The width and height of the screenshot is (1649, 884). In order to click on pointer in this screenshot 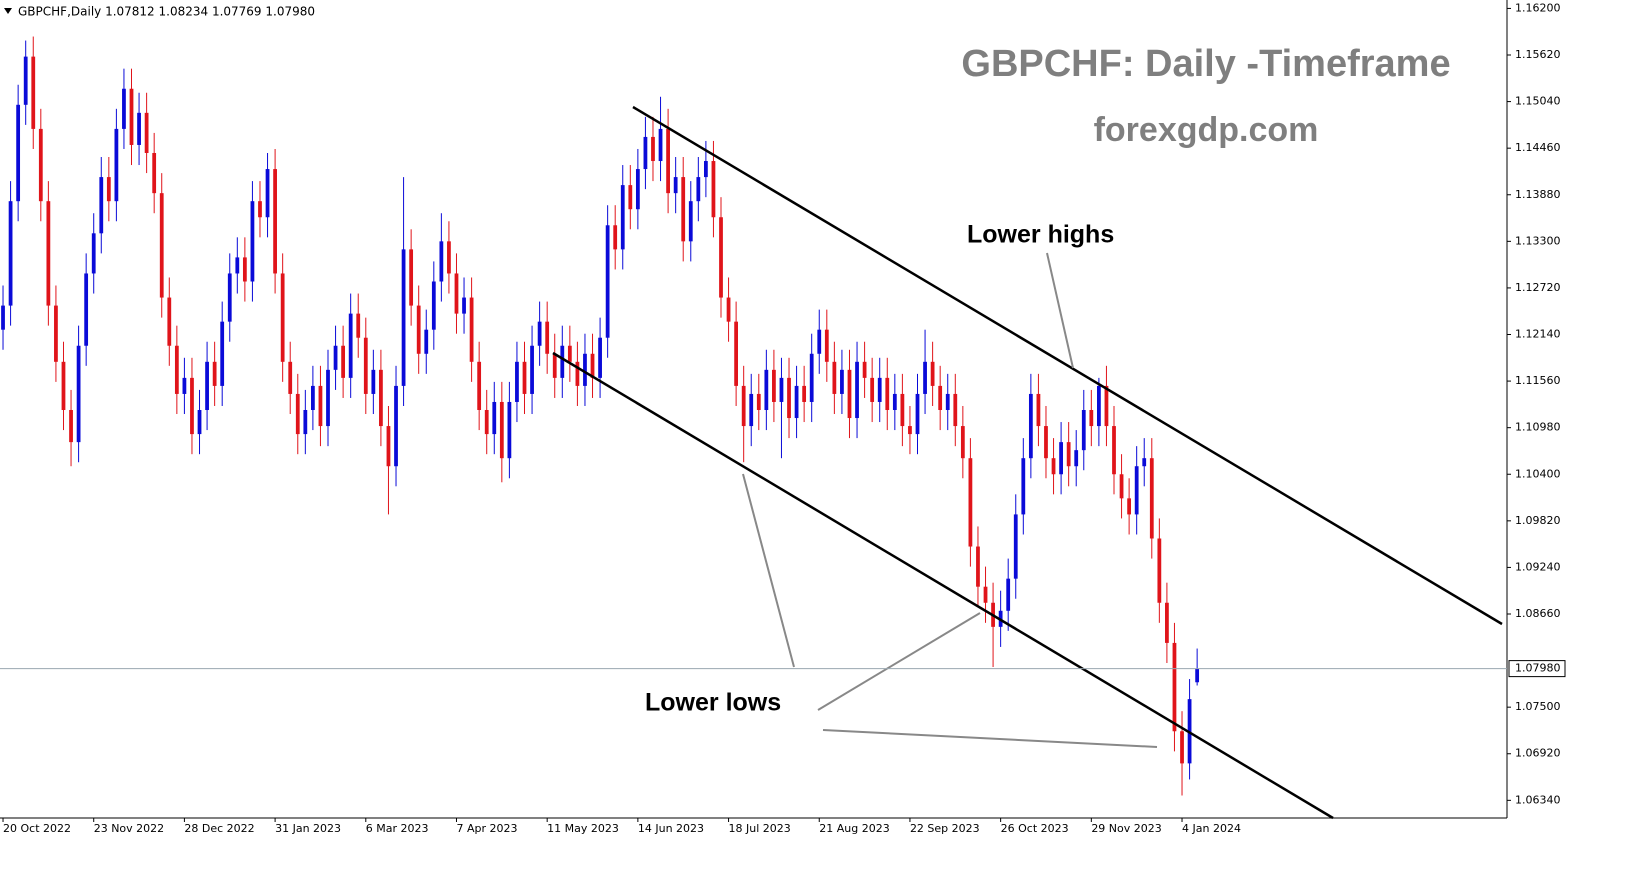, I will do `click(990, 738)`.